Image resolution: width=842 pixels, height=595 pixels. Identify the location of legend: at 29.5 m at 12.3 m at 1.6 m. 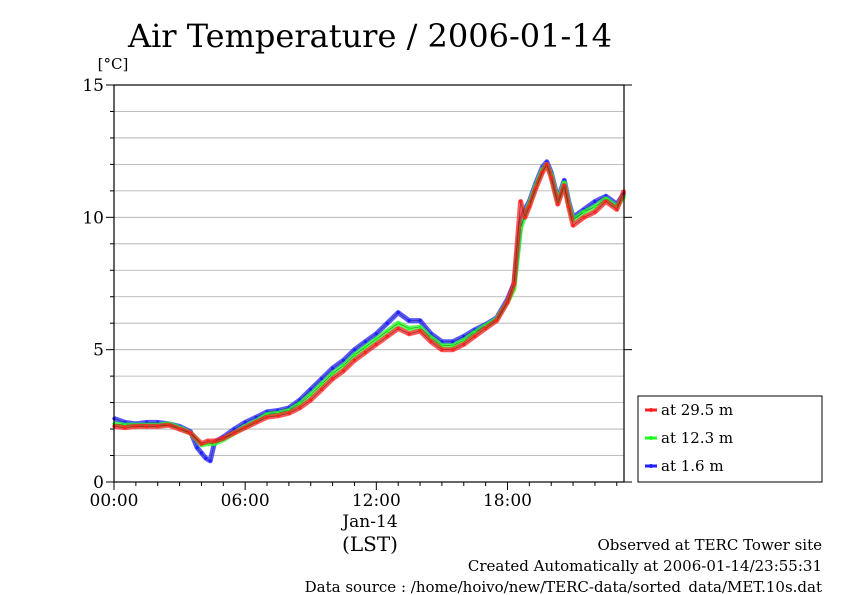
(730, 439).